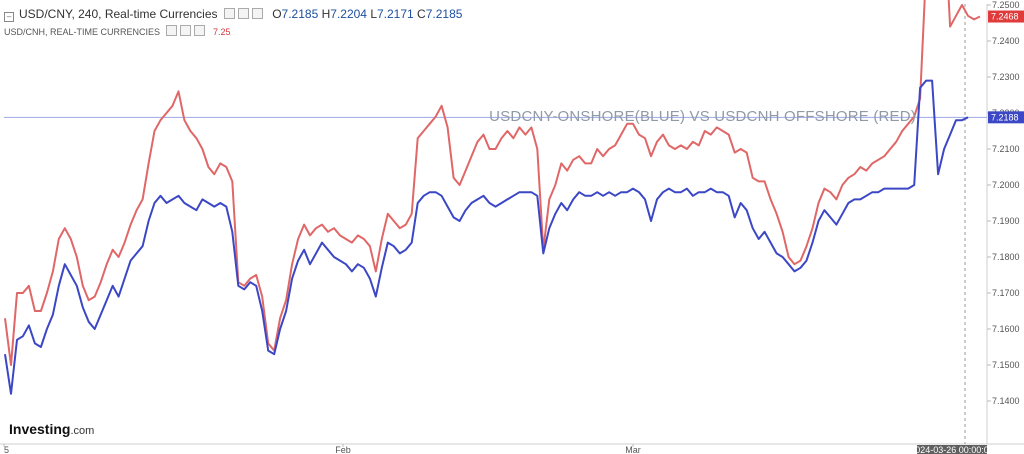 This screenshot has height=454, width=1024. What do you see at coordinates (348, 14) in the screenshot?
I see `high-value: 7.2204` at bounding box center [348, 14].